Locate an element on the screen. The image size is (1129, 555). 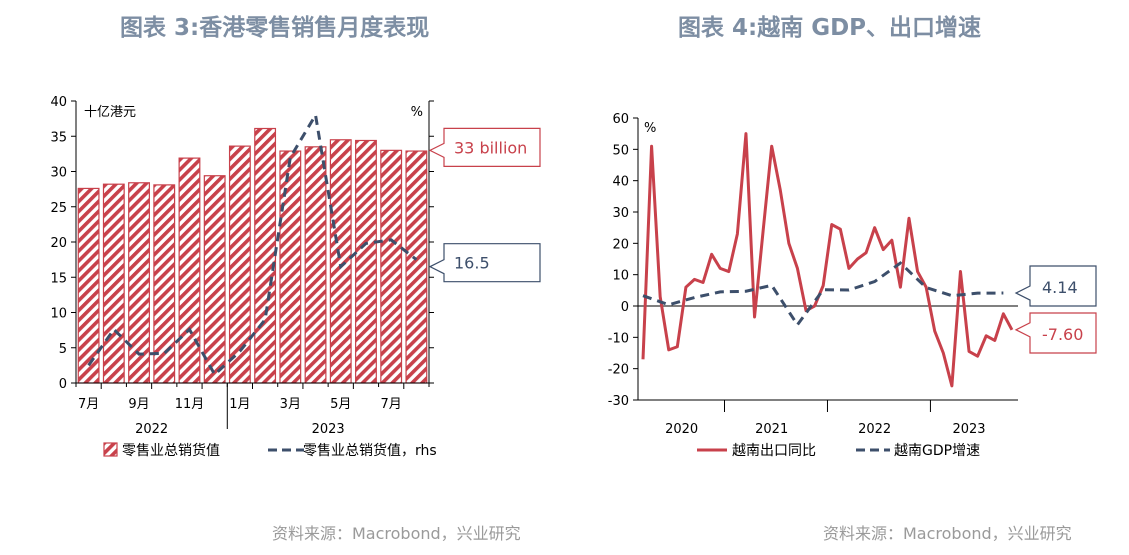
right-chart-title: 图表 4:越南 GDP、出口增速 is located at coordinates (830, 28).